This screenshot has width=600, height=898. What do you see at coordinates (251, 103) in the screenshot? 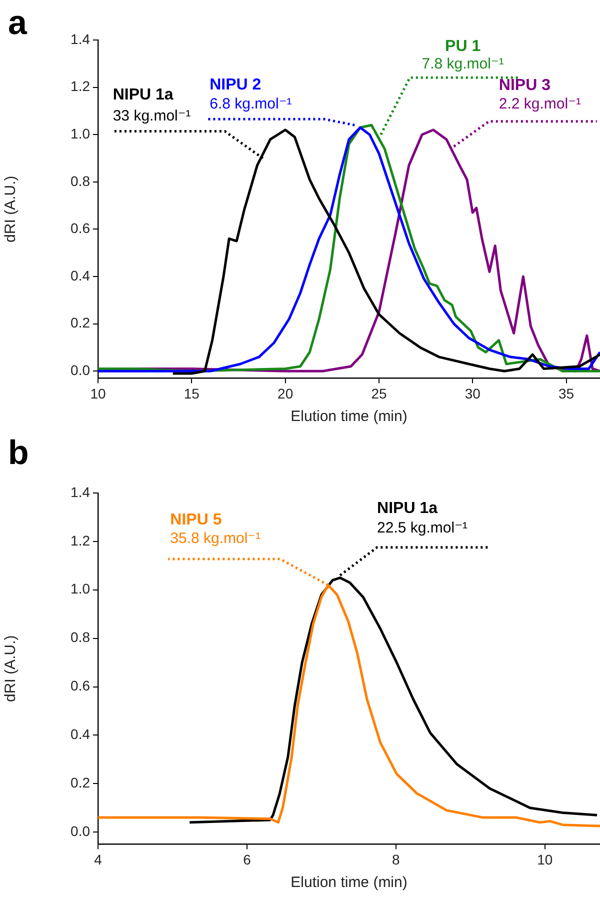
I see `annotation: 6.8 kg.mol⁻¹` at bounding box center [251, 103].